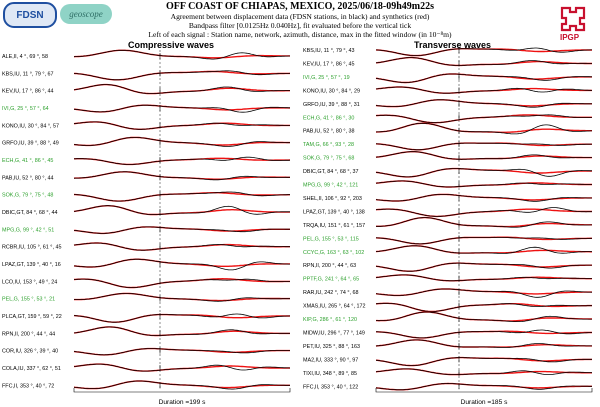 The width and height of the screenshot is (600, 407). I want to click on station-label: TRQA,IU, 151 °, 61 °, 157, so click(334, 226).